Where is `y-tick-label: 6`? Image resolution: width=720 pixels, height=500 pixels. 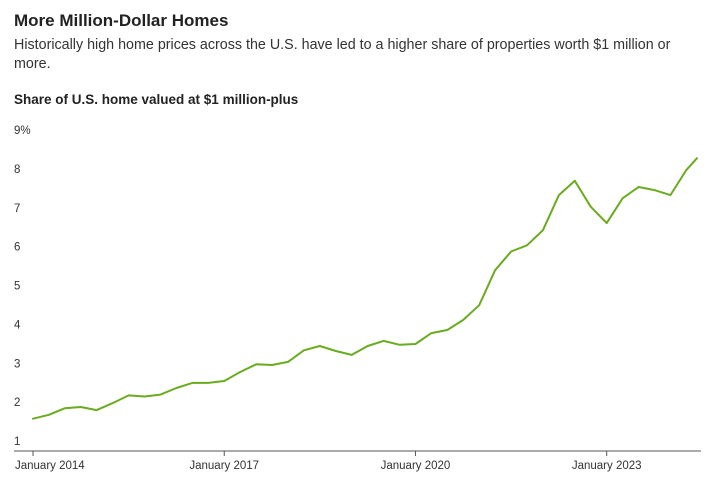
y-tick-label: 6 is located at coordinates (17, 248).